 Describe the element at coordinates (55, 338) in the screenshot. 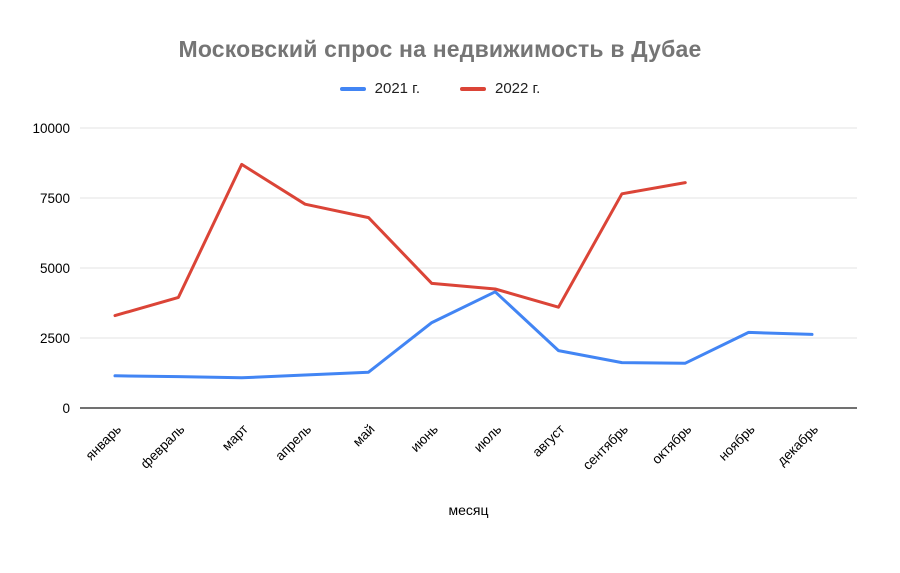

I see `y-tick-label: 2500` at that location.